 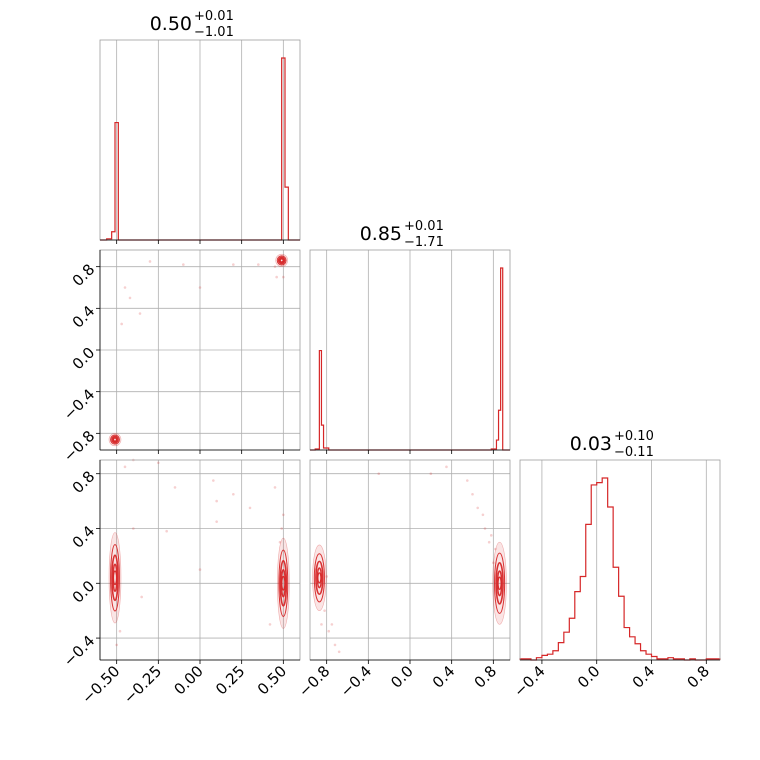 What do you see at coordinates (634, 436) in the screenshot?
I see `param-title-plus: +0.10` at bounding box center [634, 436].